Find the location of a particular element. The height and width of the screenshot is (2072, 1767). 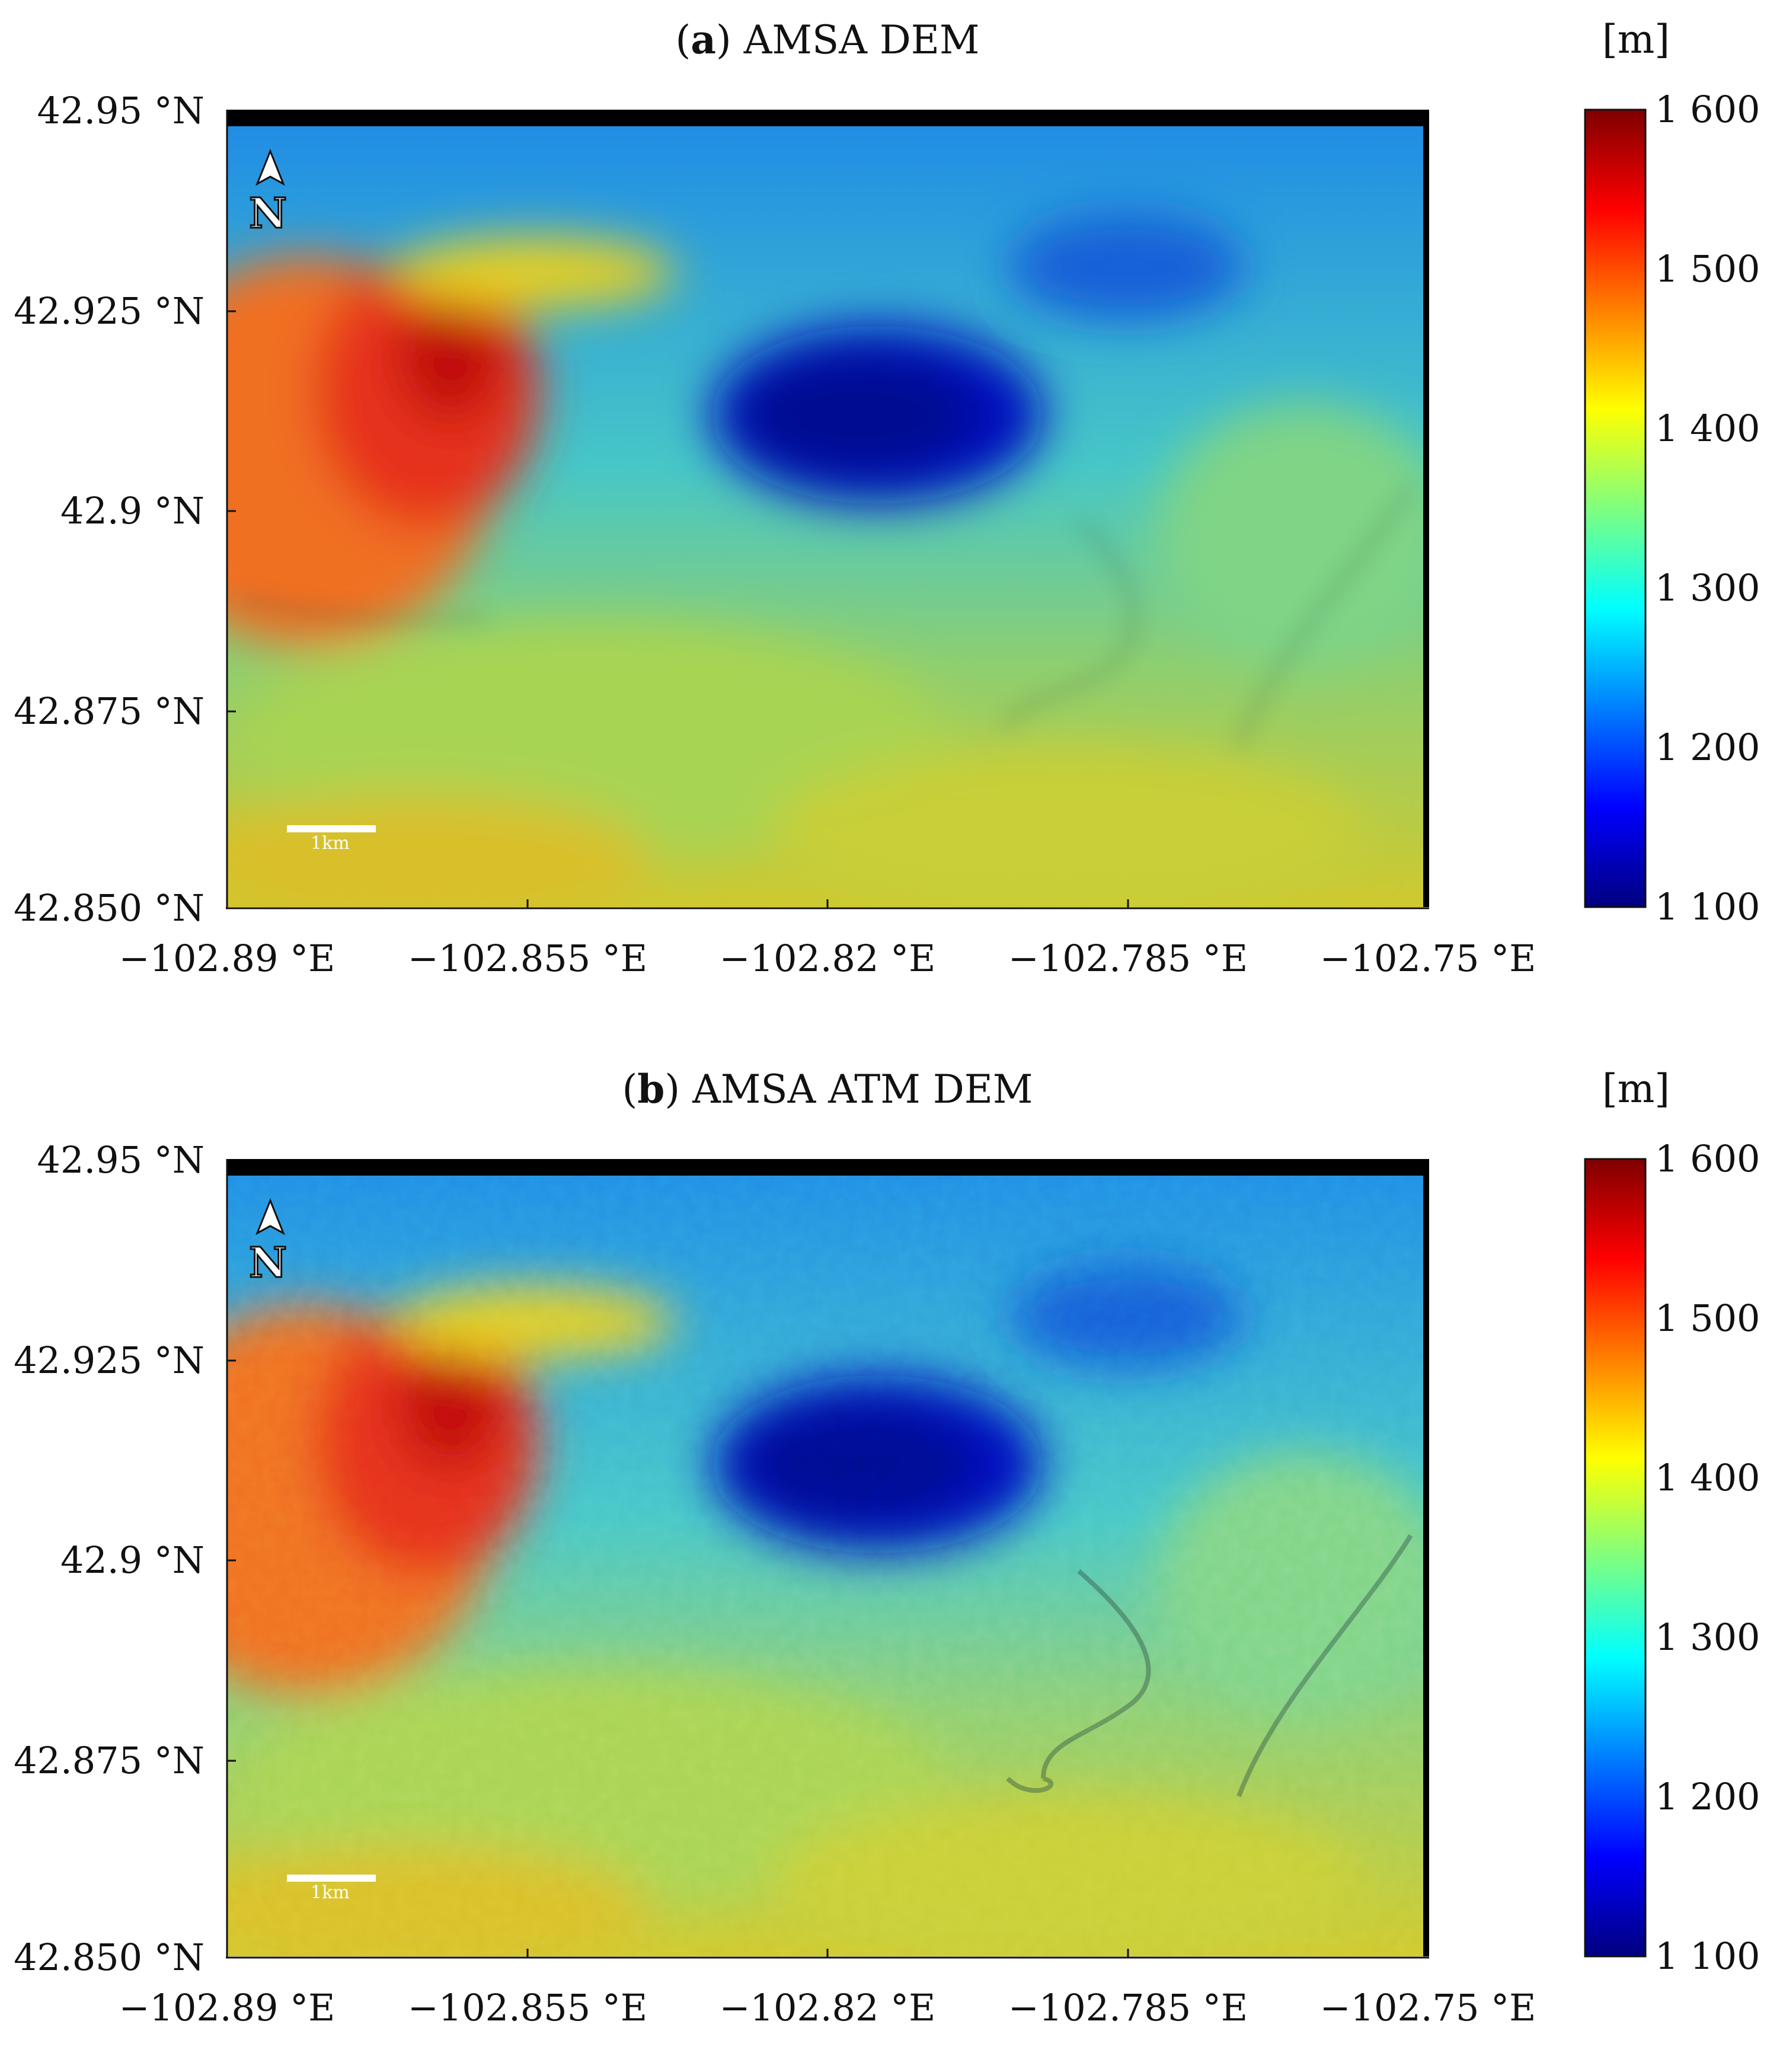

panel-title-a: (a) AMSA DEM is located at coordinates (827, 40).